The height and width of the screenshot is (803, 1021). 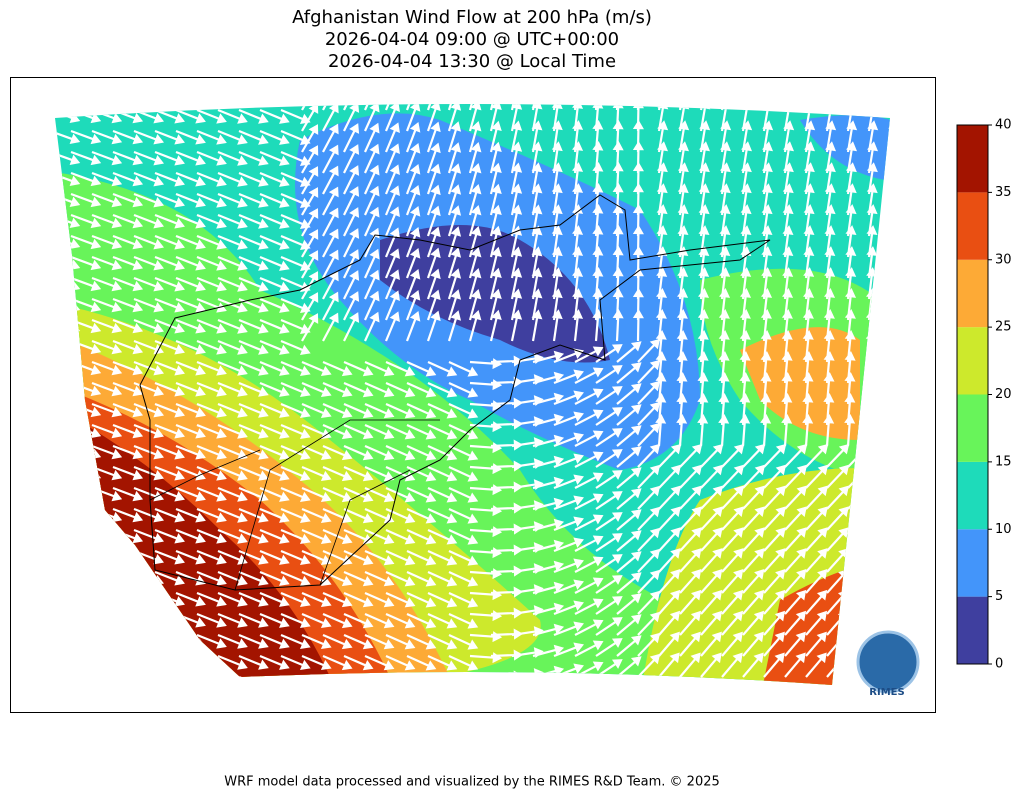 What do you see at coordinates (999, 664) in the screenshot?
I see `colorbar-tick-label: 0` at bounding box center [999, 664].